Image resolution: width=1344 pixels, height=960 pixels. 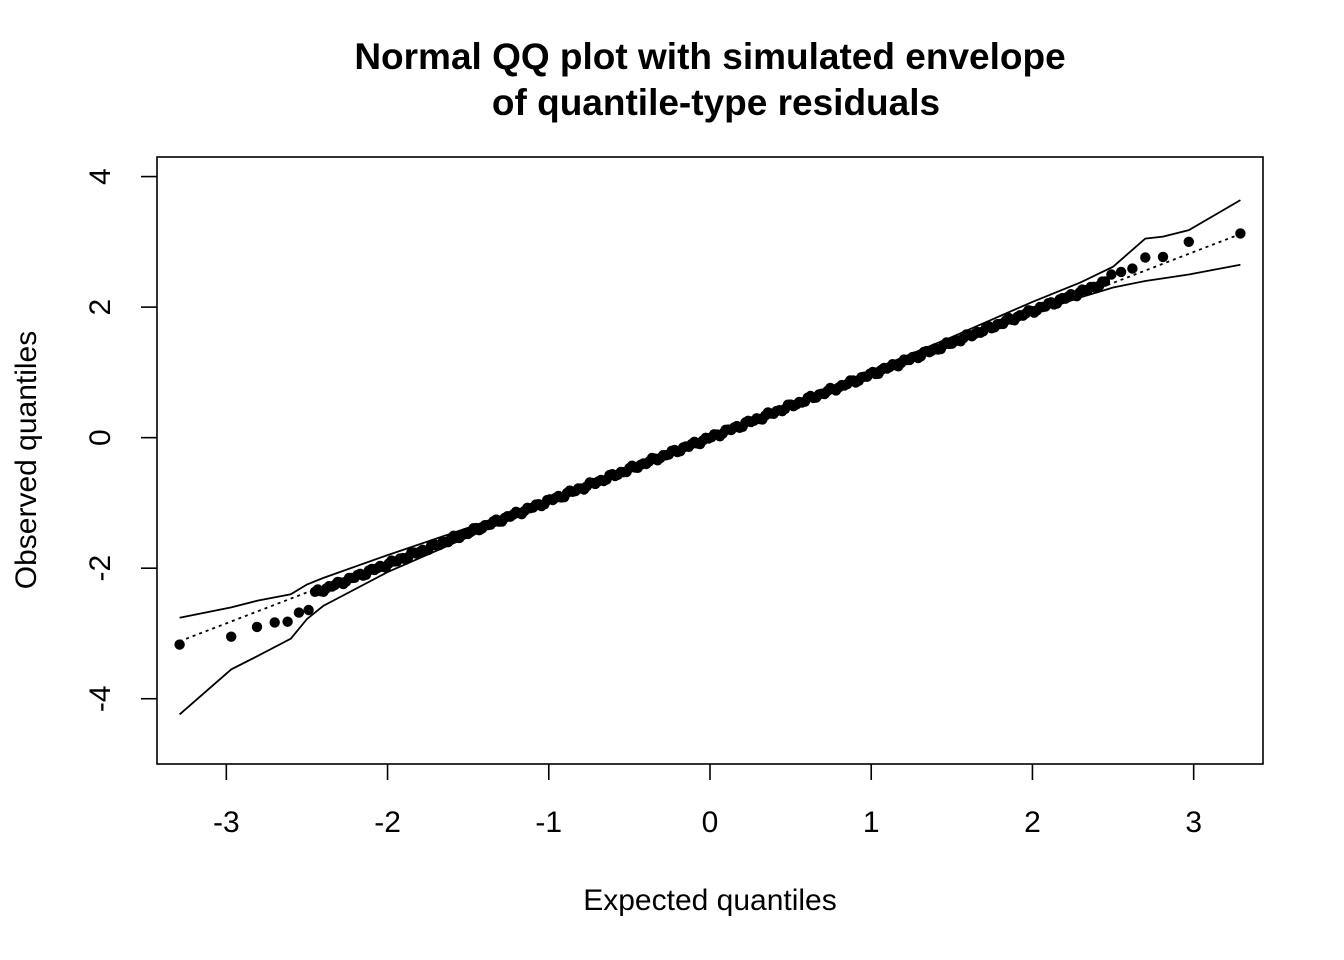 What do you see at coordinates (100, 568) in the screenshot?
I see `y-tick-label: -2` at bounding box center [100, 568].